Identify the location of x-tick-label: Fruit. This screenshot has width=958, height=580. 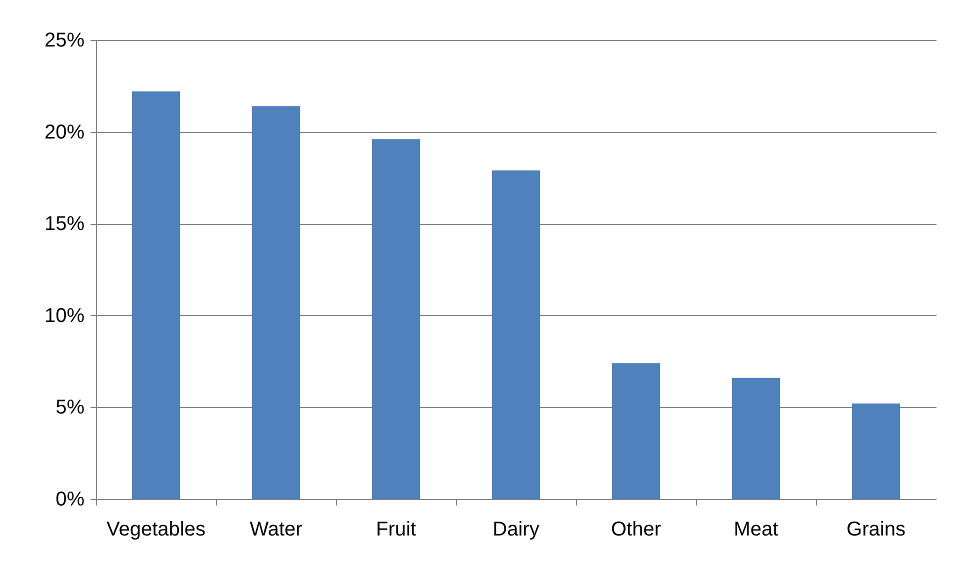
(396, 529).